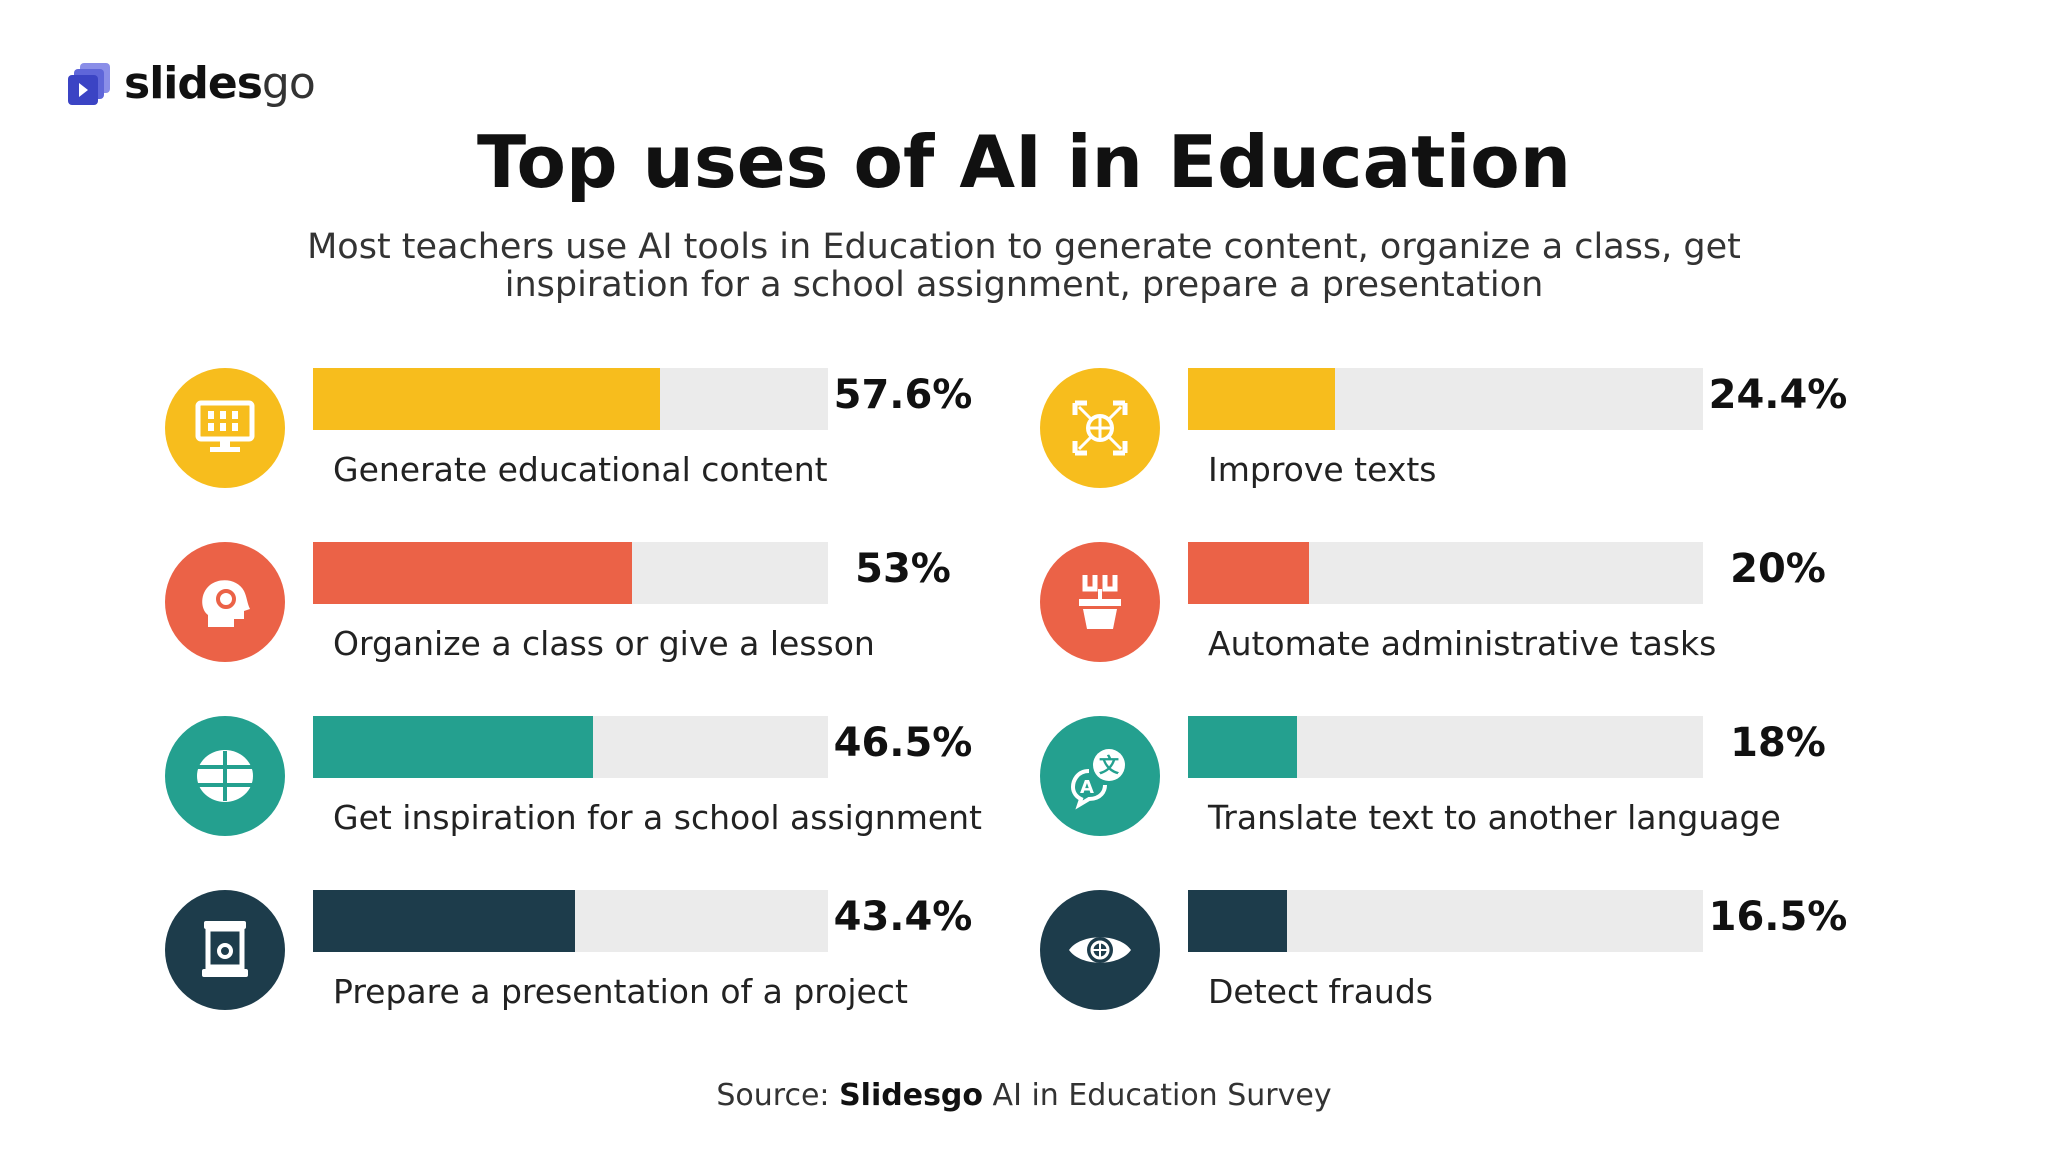 The width and height of the screenshot is (2048, 1152). Describe the element at coordinates (1024, 1095) in the screenshot. I see `source-note: Source: Slidesgo AI in Education Survey` at that location.